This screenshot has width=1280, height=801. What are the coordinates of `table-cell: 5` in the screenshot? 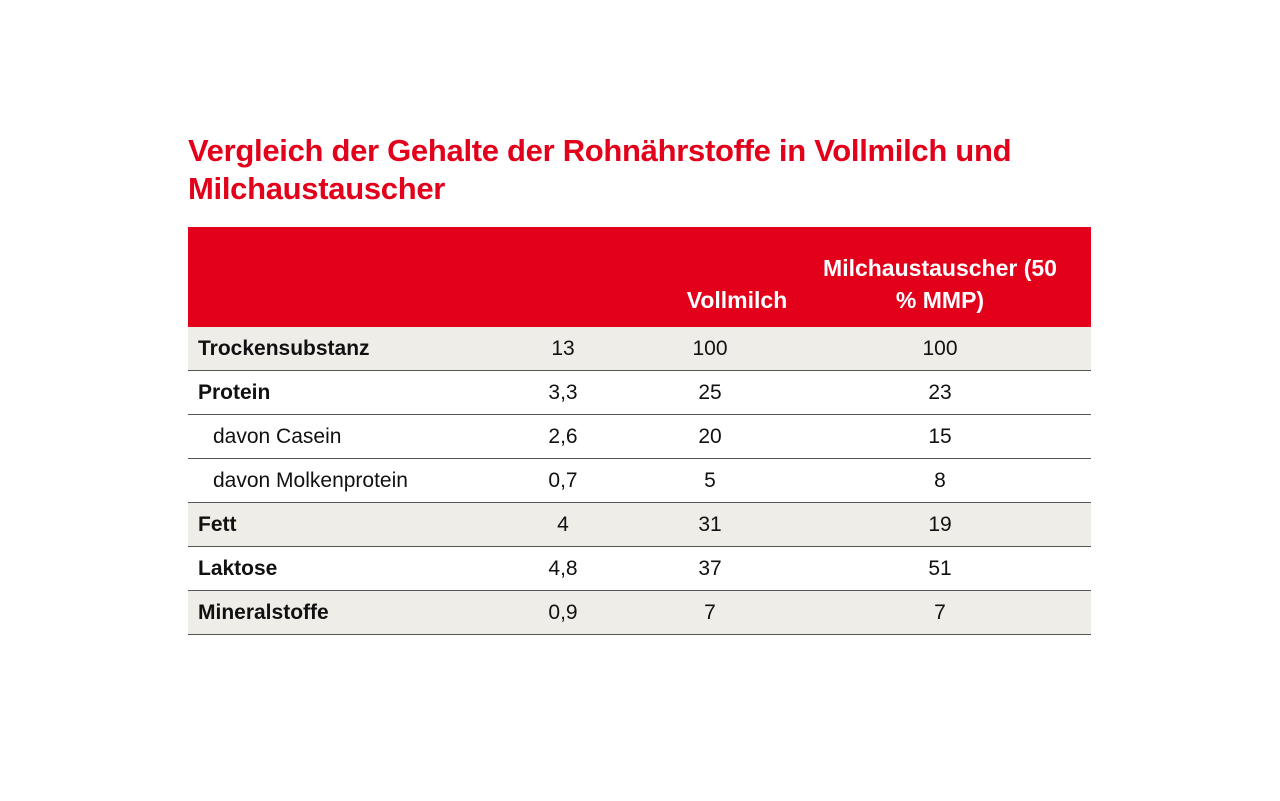 It's located at (710, 480).